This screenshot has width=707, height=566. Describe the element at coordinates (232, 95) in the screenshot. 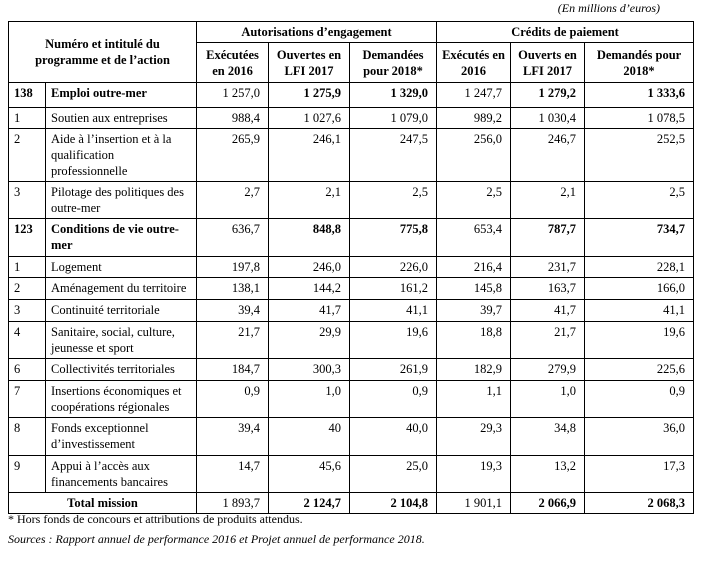

I see `value-cell: 1 257,0` at that location.